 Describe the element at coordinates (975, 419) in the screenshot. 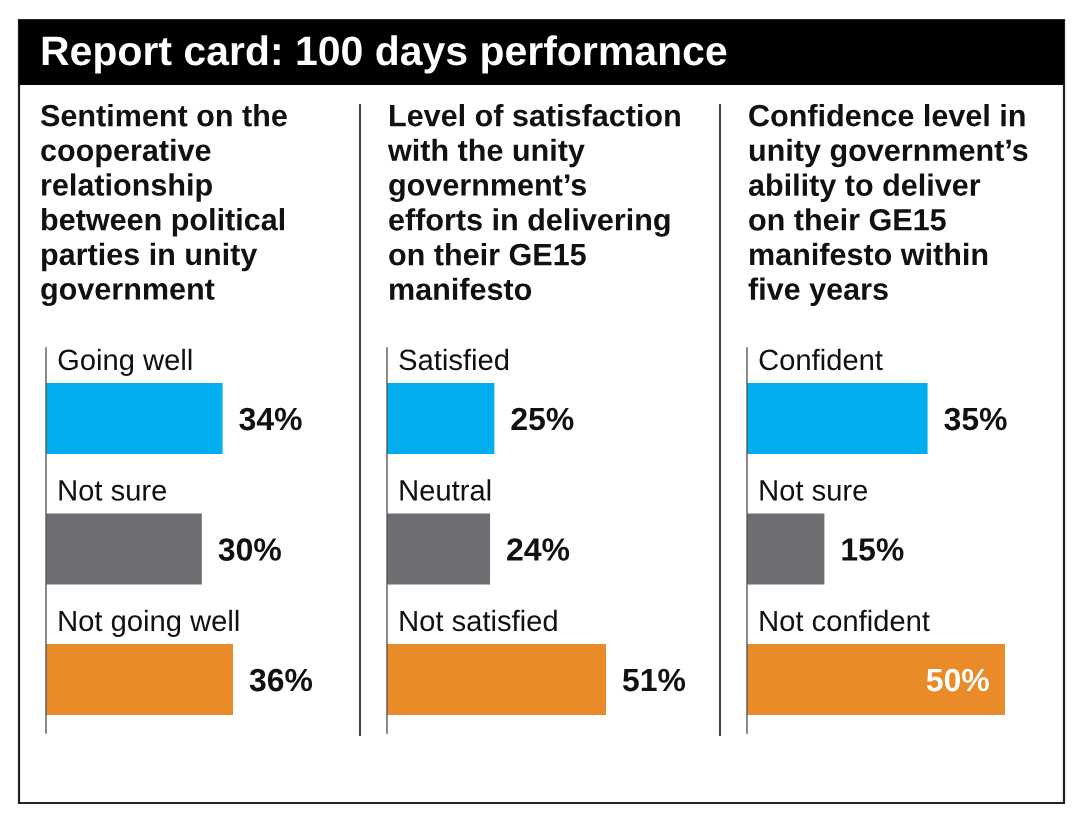

I see `data-label: 35%` at that location.